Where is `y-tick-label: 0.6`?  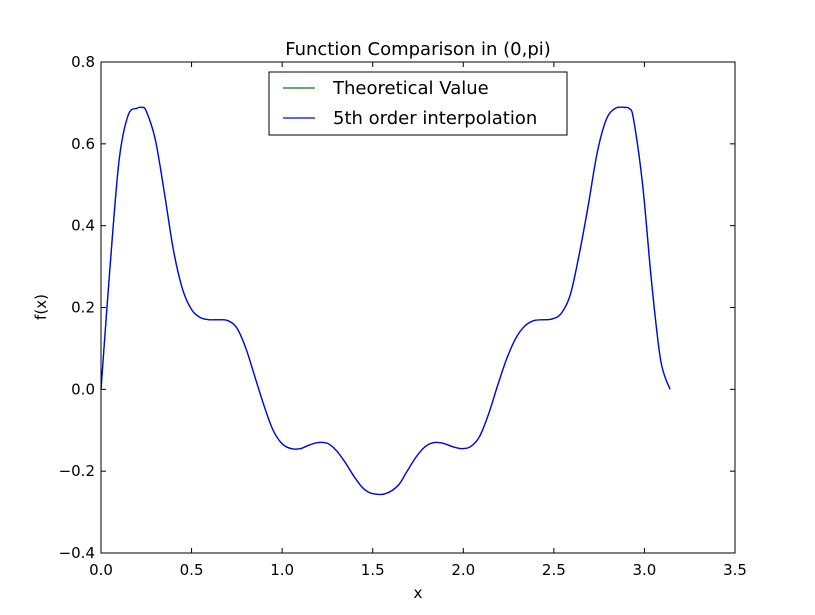 y-tick-label: 0.6 is located at coordinates (83, 144).